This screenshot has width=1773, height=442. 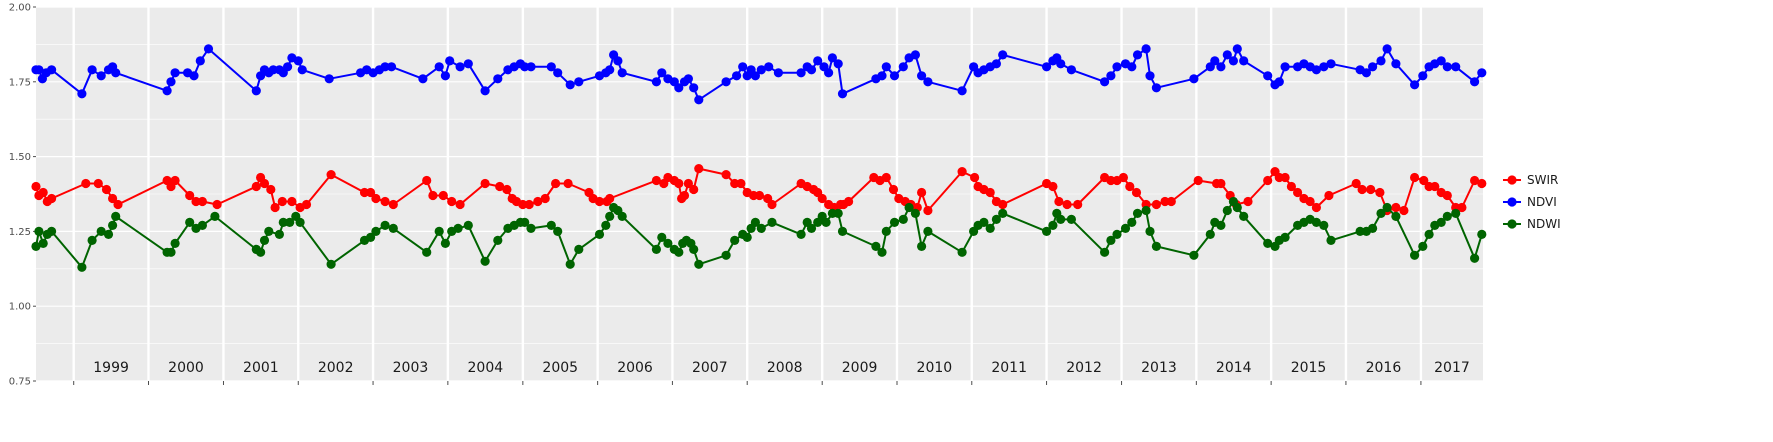 I want to click on year-label: 2011, so click(x=1009, y=368).